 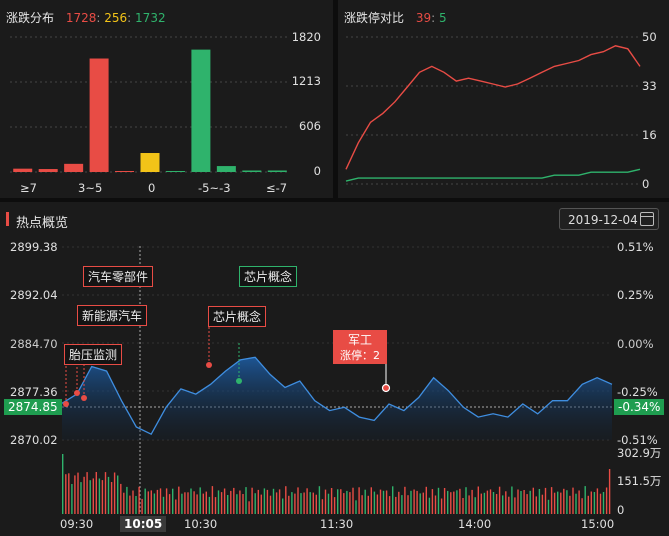 I want to click on y-tick: 0, so click(x=646, y=184).